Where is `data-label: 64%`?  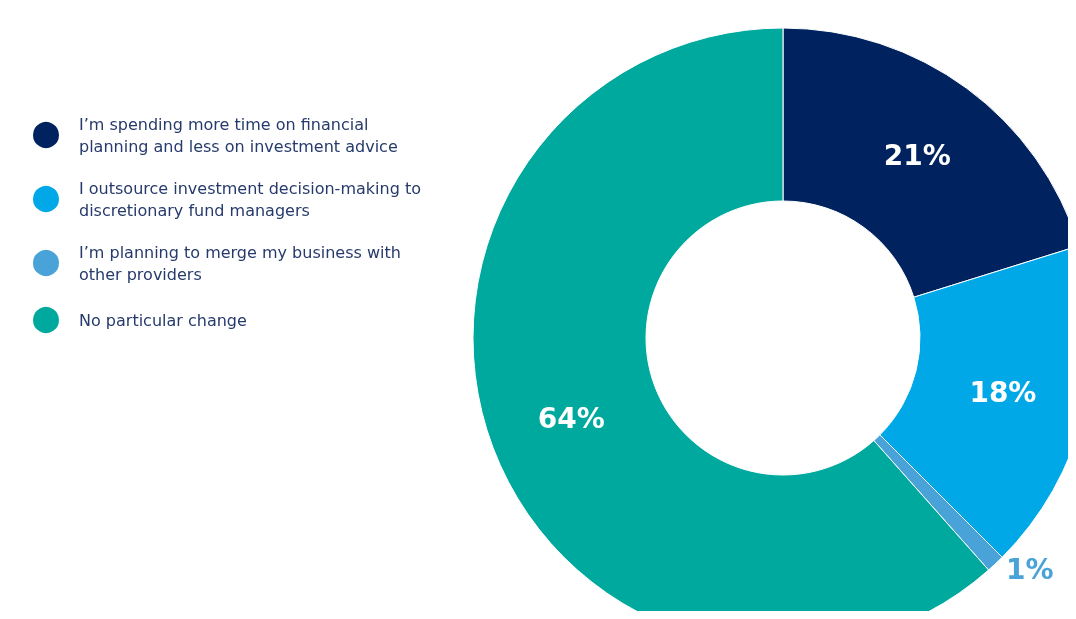 data-label: 64% is located at coordinates (571, 418).